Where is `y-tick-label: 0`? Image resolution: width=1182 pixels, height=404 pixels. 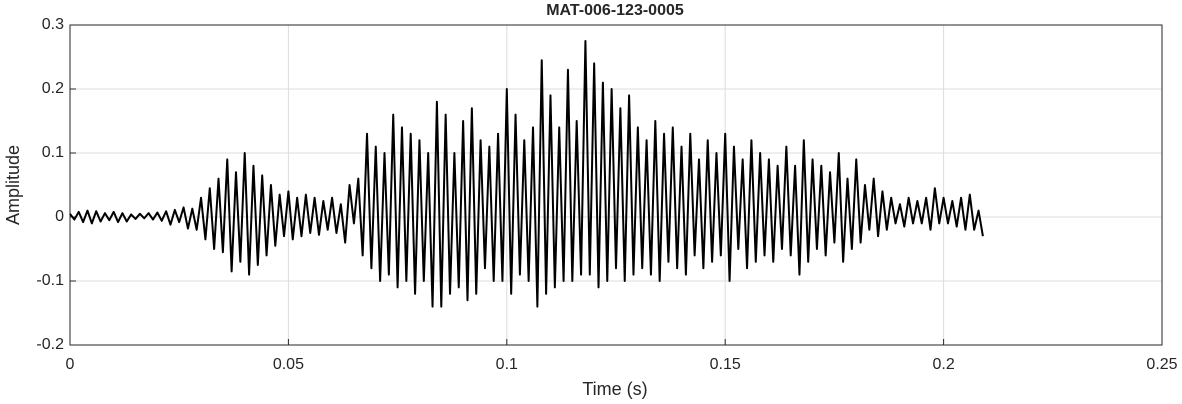
y-tick-label: 0 is located at coordinates (59, 216).